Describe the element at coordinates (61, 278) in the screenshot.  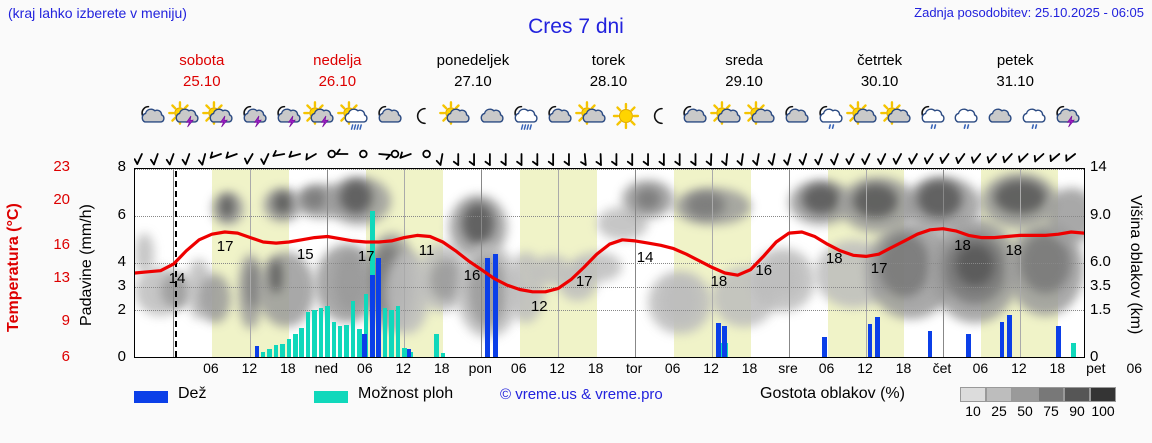
I see `temperature-tick-13: 13` at that location.